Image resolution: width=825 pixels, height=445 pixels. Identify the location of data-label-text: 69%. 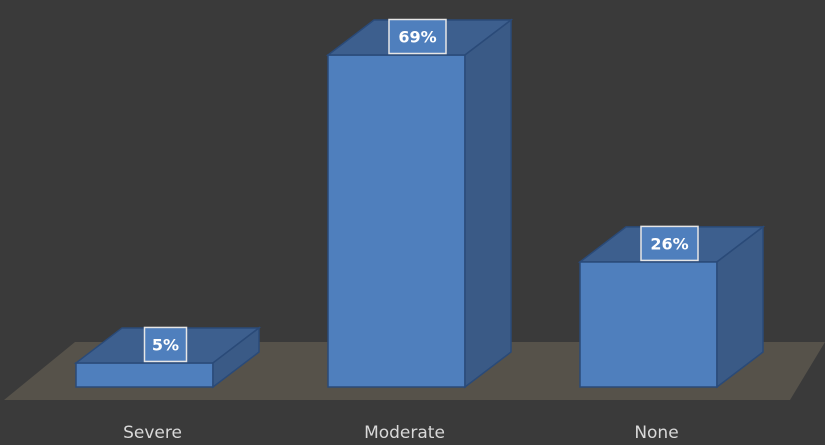
(417, 37).